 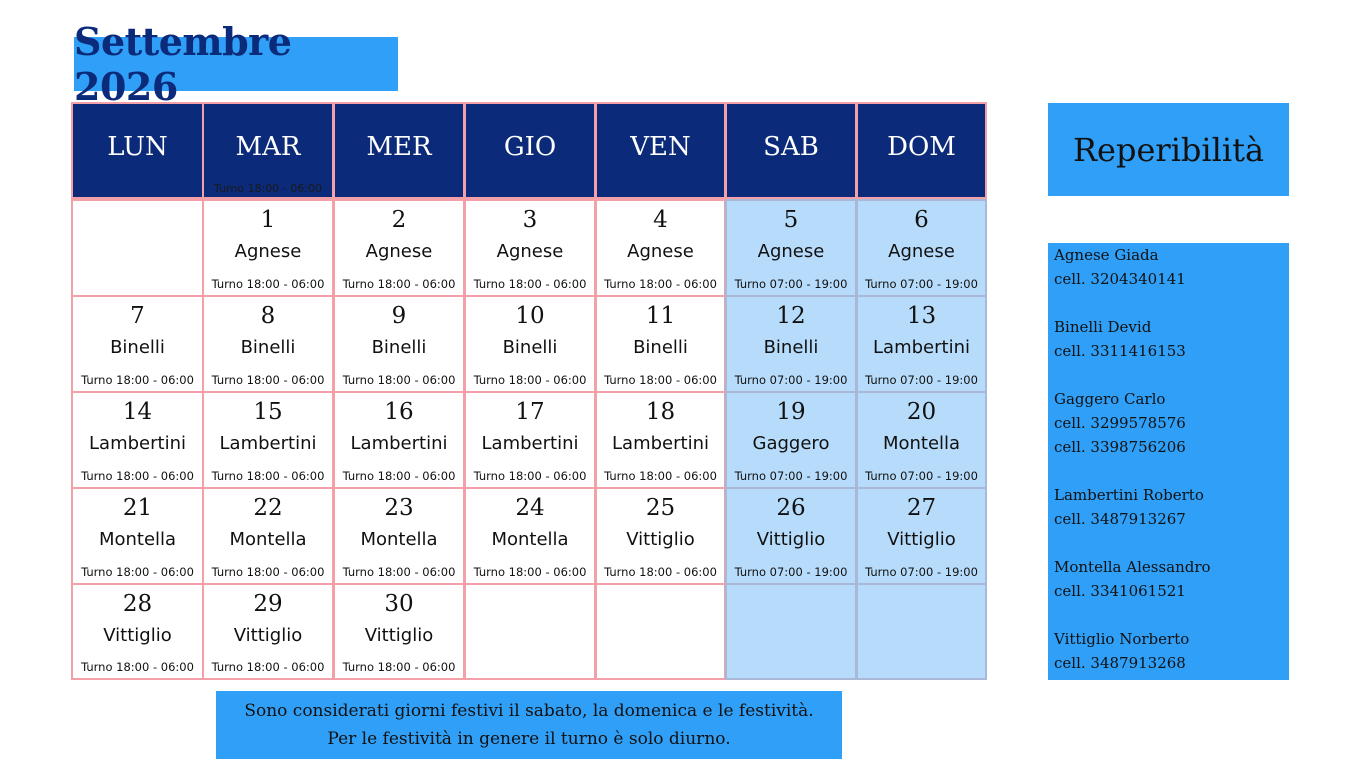 I want to click on contact-entry: Lambertini Roberto cell. 3487913267, so click(x=1171, y=507).